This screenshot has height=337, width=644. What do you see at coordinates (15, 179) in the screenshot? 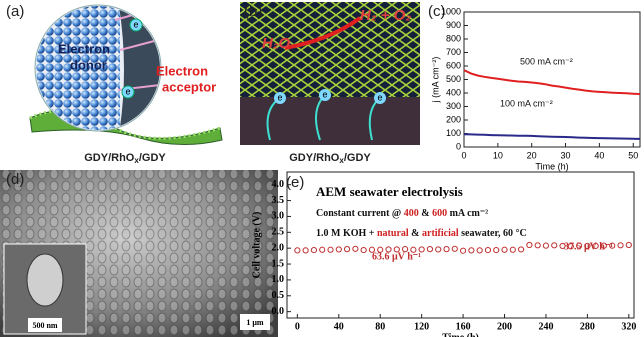
I see `panel-label: (d)` at bounding box center [15, 179].